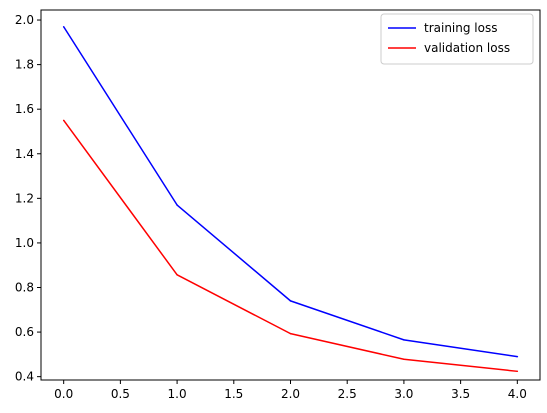 This screenshot has width=547, height=413. I want to click on x-tick-label: 2.5, so click(347, 394).